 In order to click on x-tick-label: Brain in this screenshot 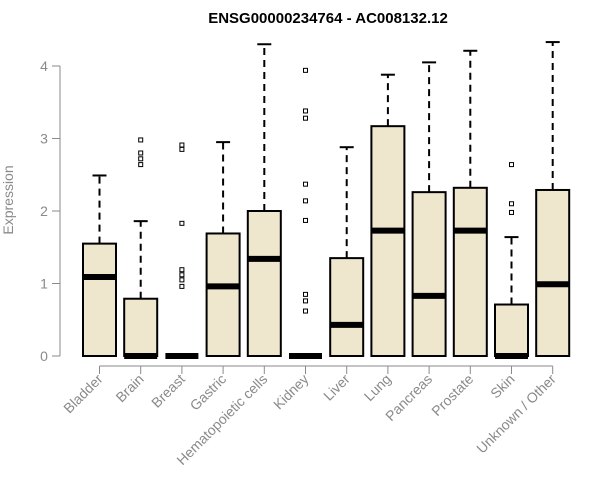, I will do `click(129, 388)`.